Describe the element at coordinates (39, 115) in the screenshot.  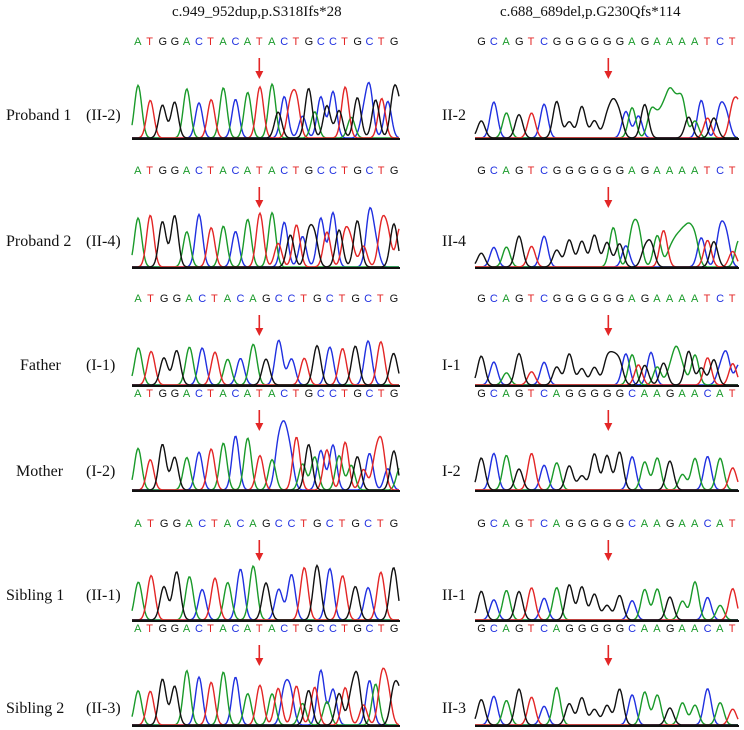
I see `row-label-0: Proband 1` at that location.